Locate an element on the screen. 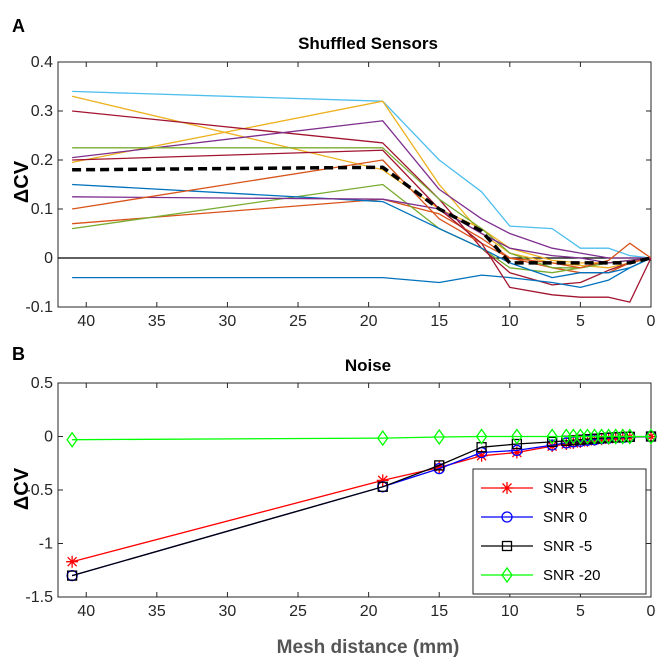  panel-b-ytick-label: 0.5 is located at coordinates (42, 383).